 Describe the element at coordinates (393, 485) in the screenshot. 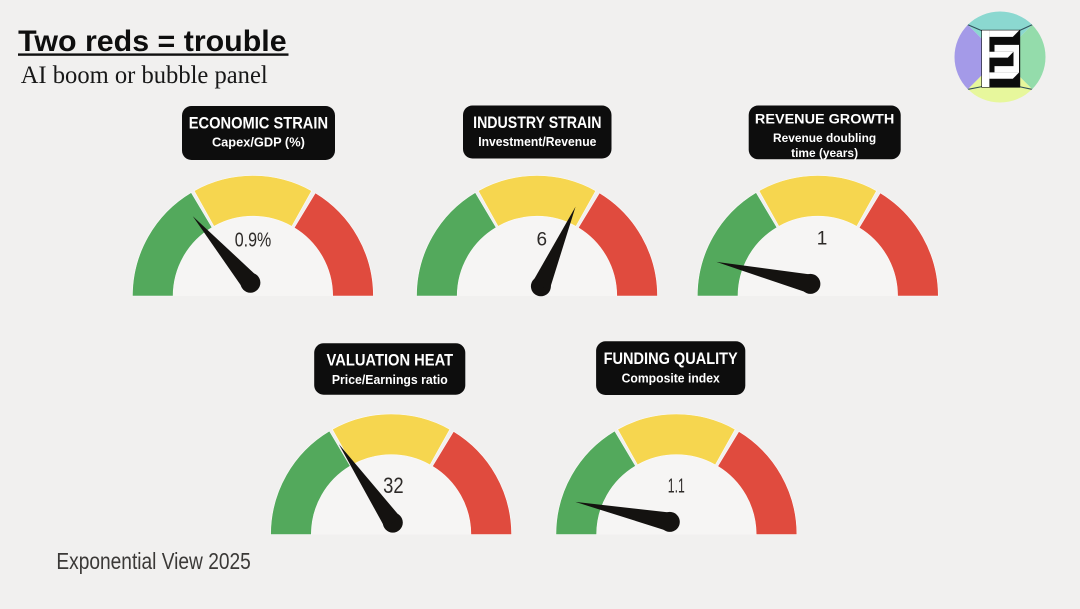

I see `svg-text: 32` at that location.